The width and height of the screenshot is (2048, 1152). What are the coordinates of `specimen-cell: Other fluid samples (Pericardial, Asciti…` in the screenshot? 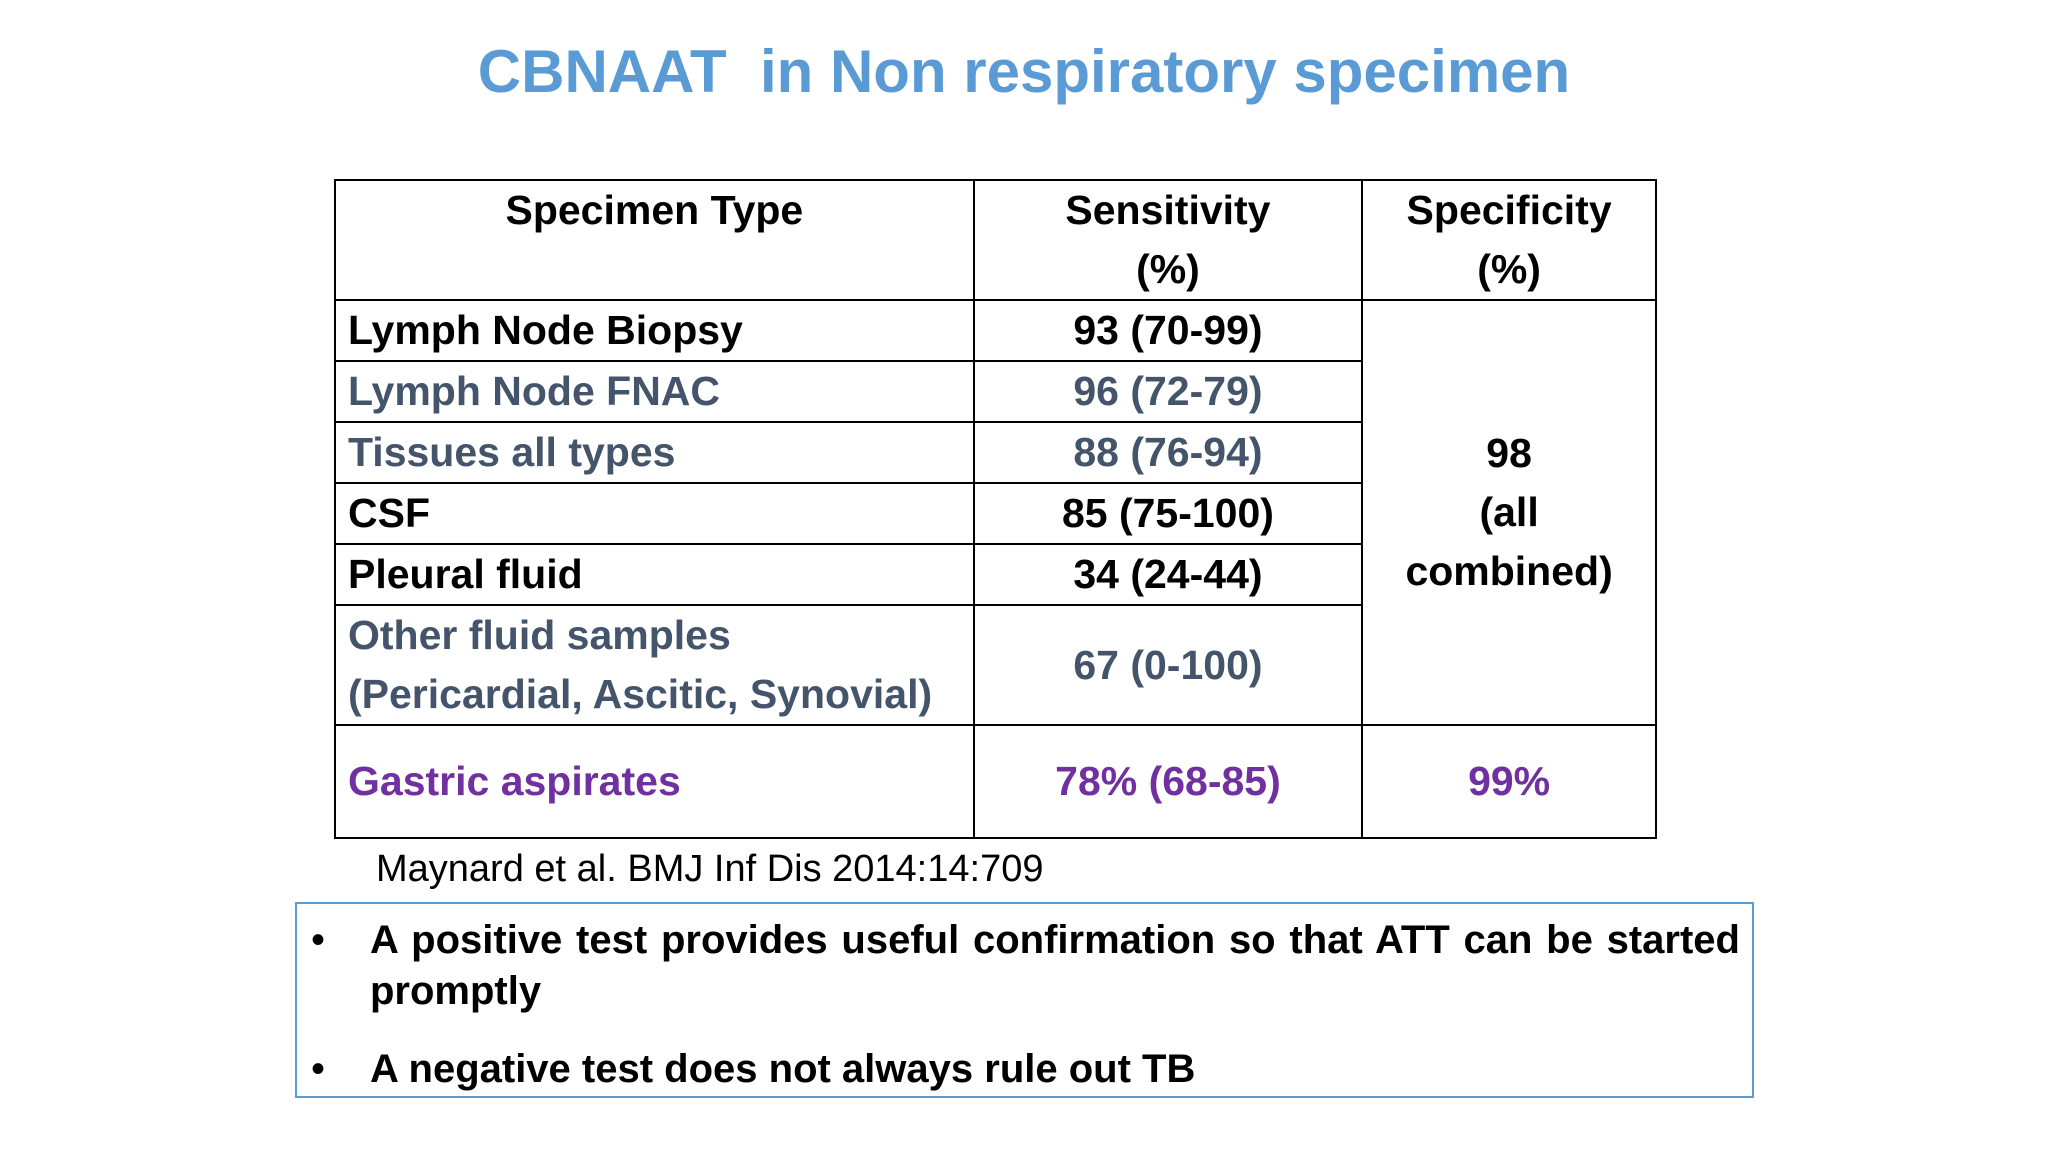 It's located at (654, 665).